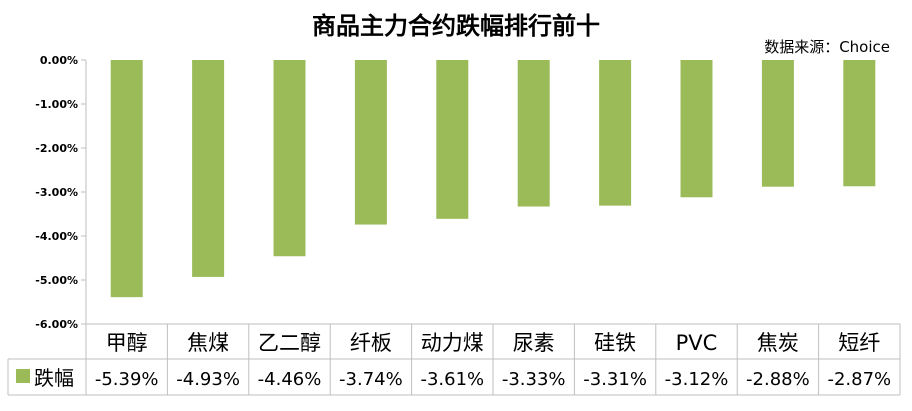 The image size is (912, 411). What do you see at coordinates (778, 379) in the screenshot?
I see `data-label: -2.88%` at bounding box center [778, 379].